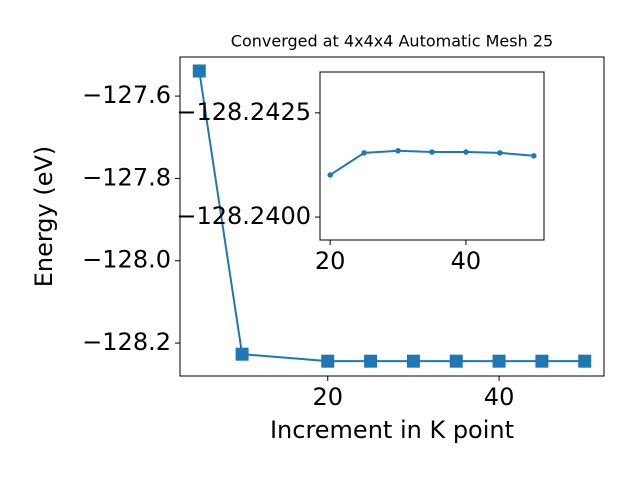 Image resolution: width=640 pixels, height=480 pixels. Describe the element at coordinates (243, 216) in the screenshot. I see `y-tick-label: −128.2400` at that location.